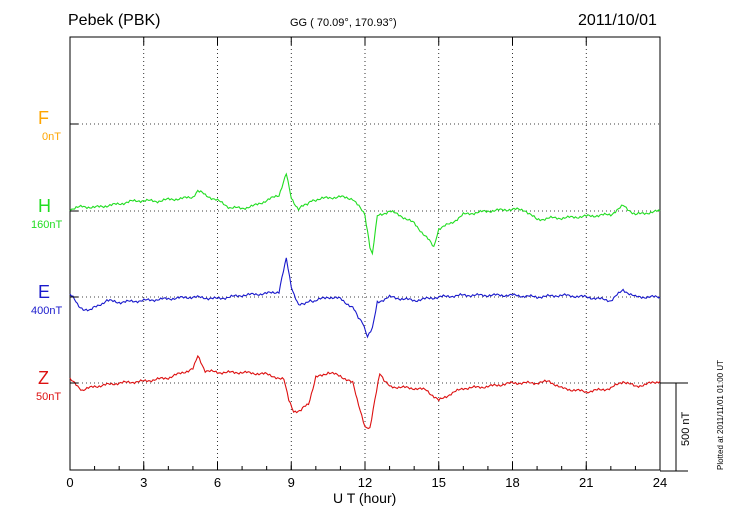  I want to click on series-scale-H: 160nT, so click(47, 225).